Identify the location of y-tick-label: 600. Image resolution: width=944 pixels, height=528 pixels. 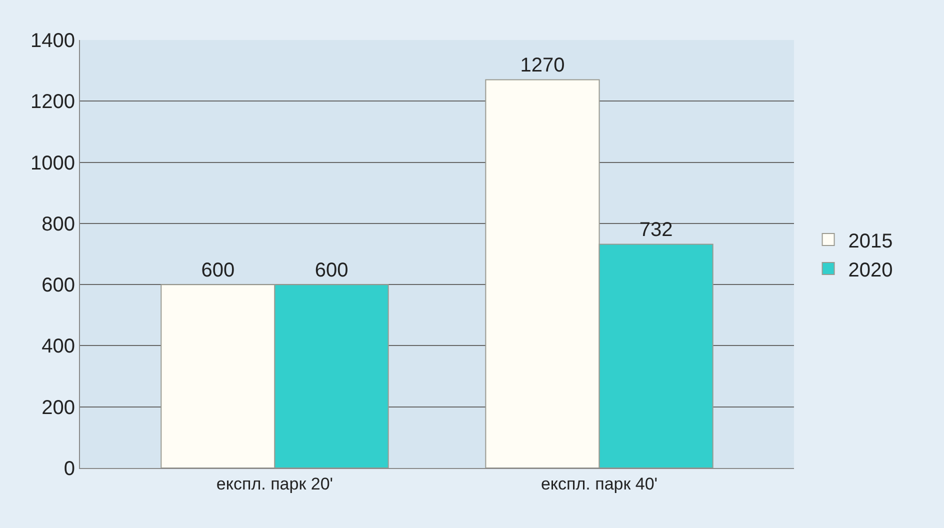
(58, 285).